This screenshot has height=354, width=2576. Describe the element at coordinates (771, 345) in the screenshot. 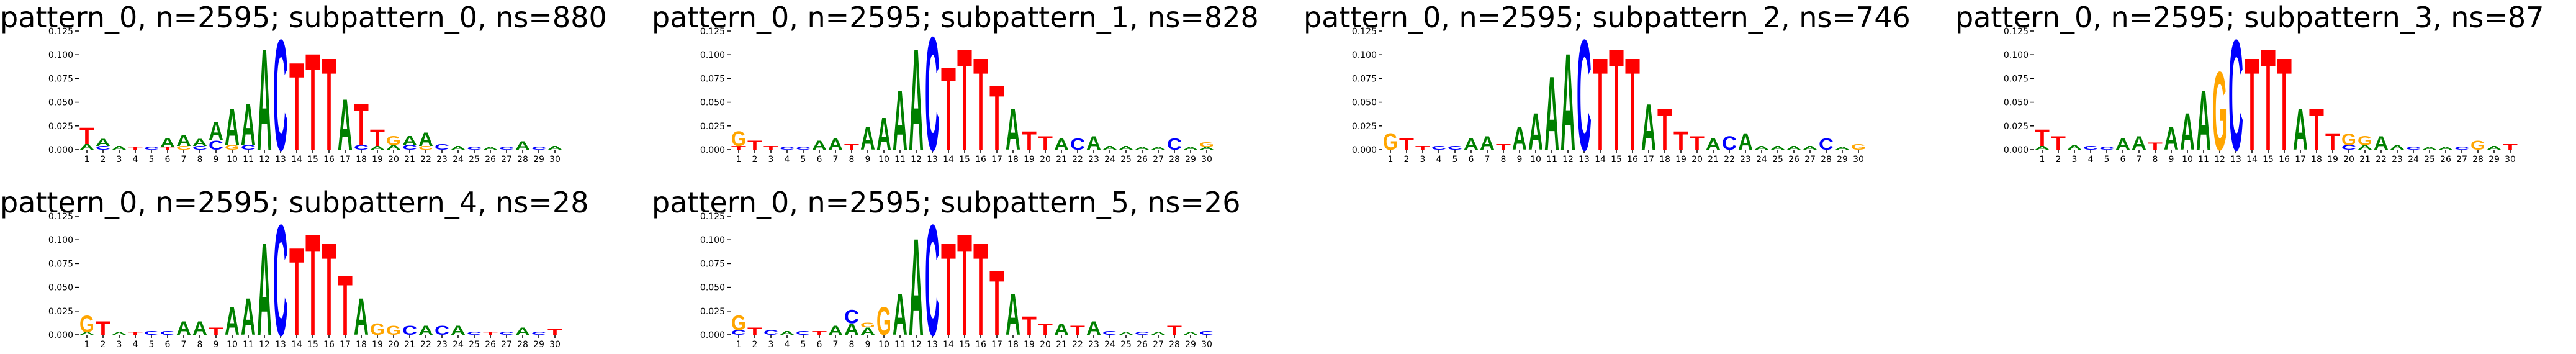

I see `x-tick-label: 3` at that location.